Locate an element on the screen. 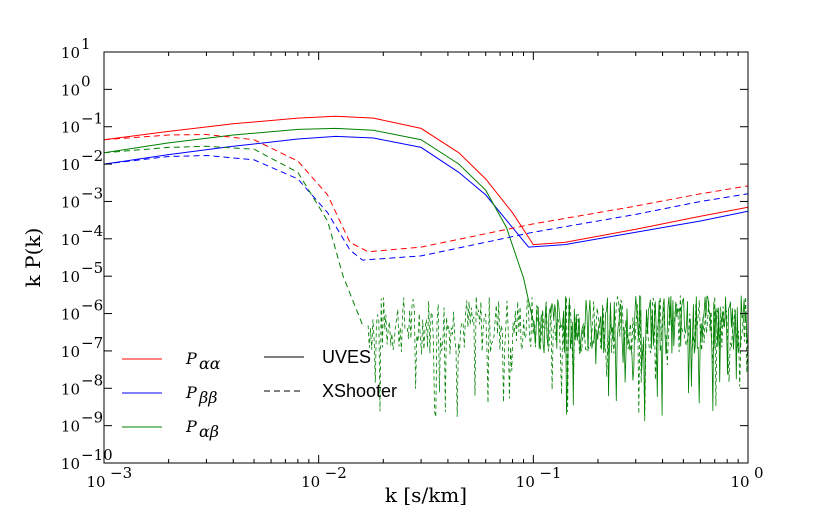 The image size is (831, 513). y-tick-exponent: −1 is located at coordinates (92, 119).